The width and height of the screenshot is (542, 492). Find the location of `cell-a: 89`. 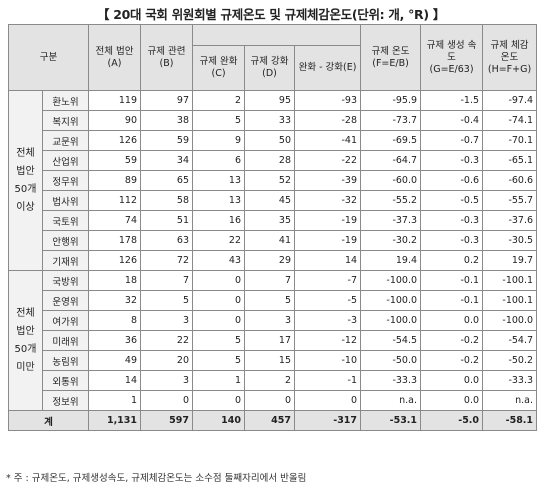

cell-a: 89 is located at coordinates (115, 180).